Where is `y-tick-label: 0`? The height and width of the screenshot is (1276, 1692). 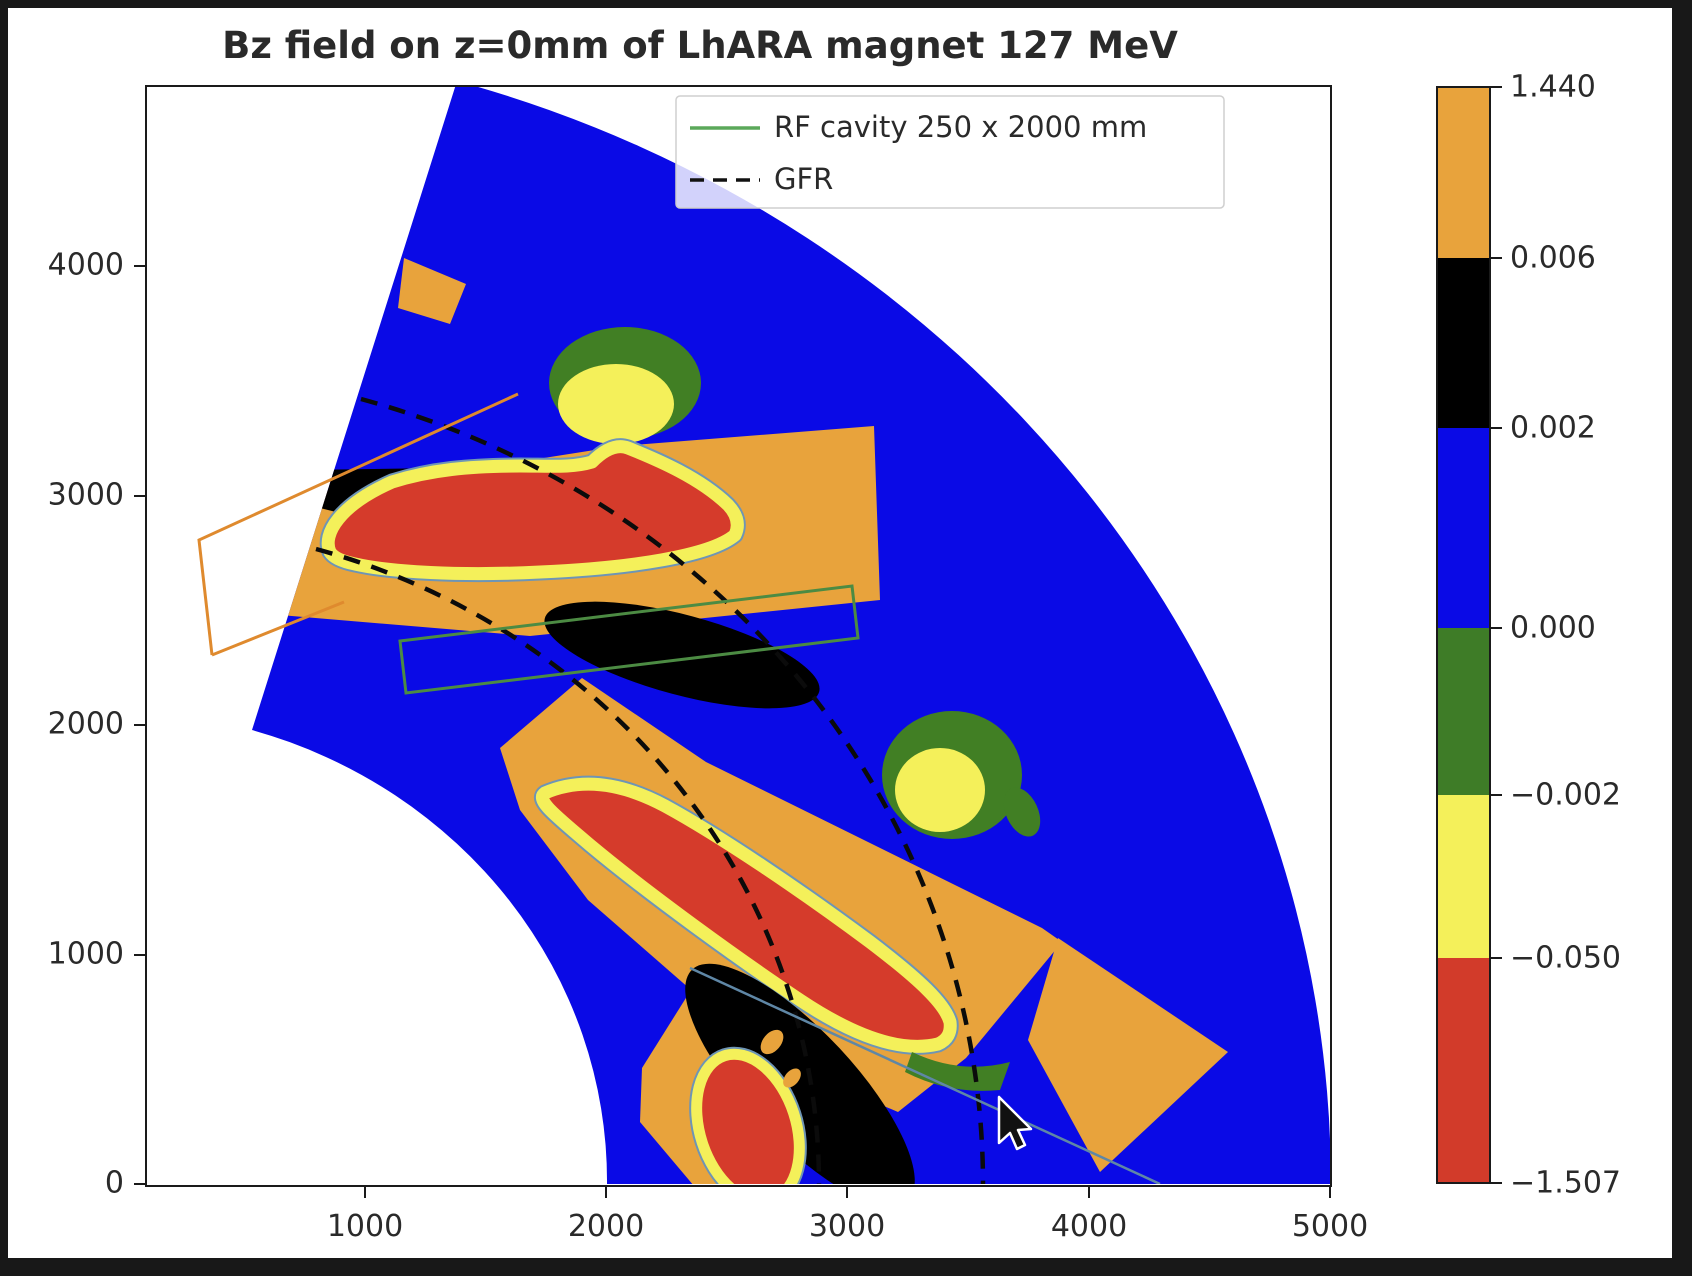 y-tick-label: 0 is located at coordinates (114, 1183).